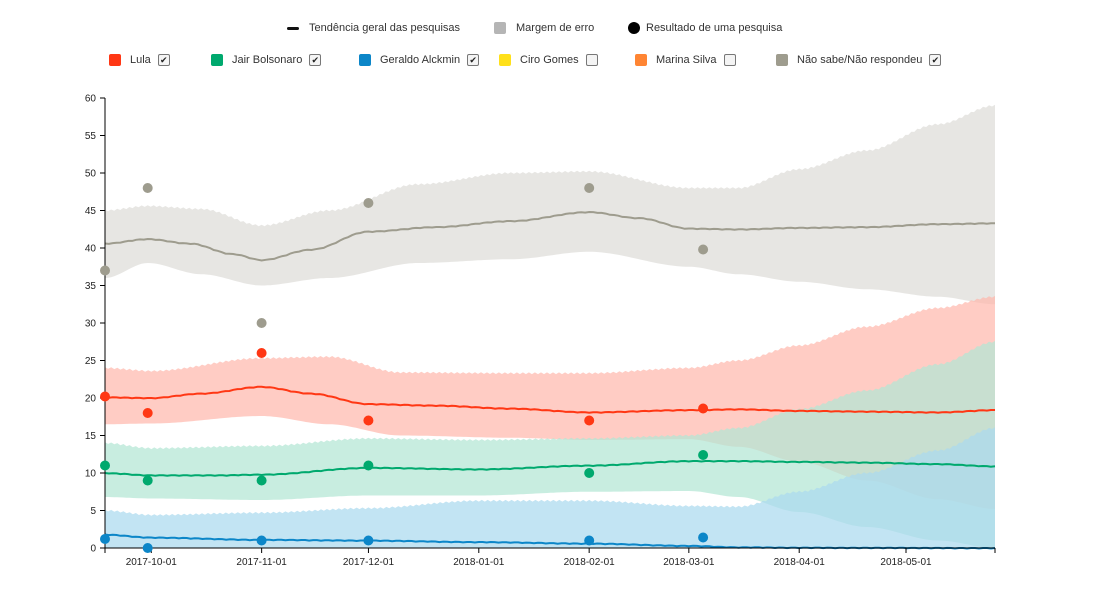 The width and height of the screenshot is (1110, 611). I want to click on legend-margin: Margem de erro, so click(544, 28).